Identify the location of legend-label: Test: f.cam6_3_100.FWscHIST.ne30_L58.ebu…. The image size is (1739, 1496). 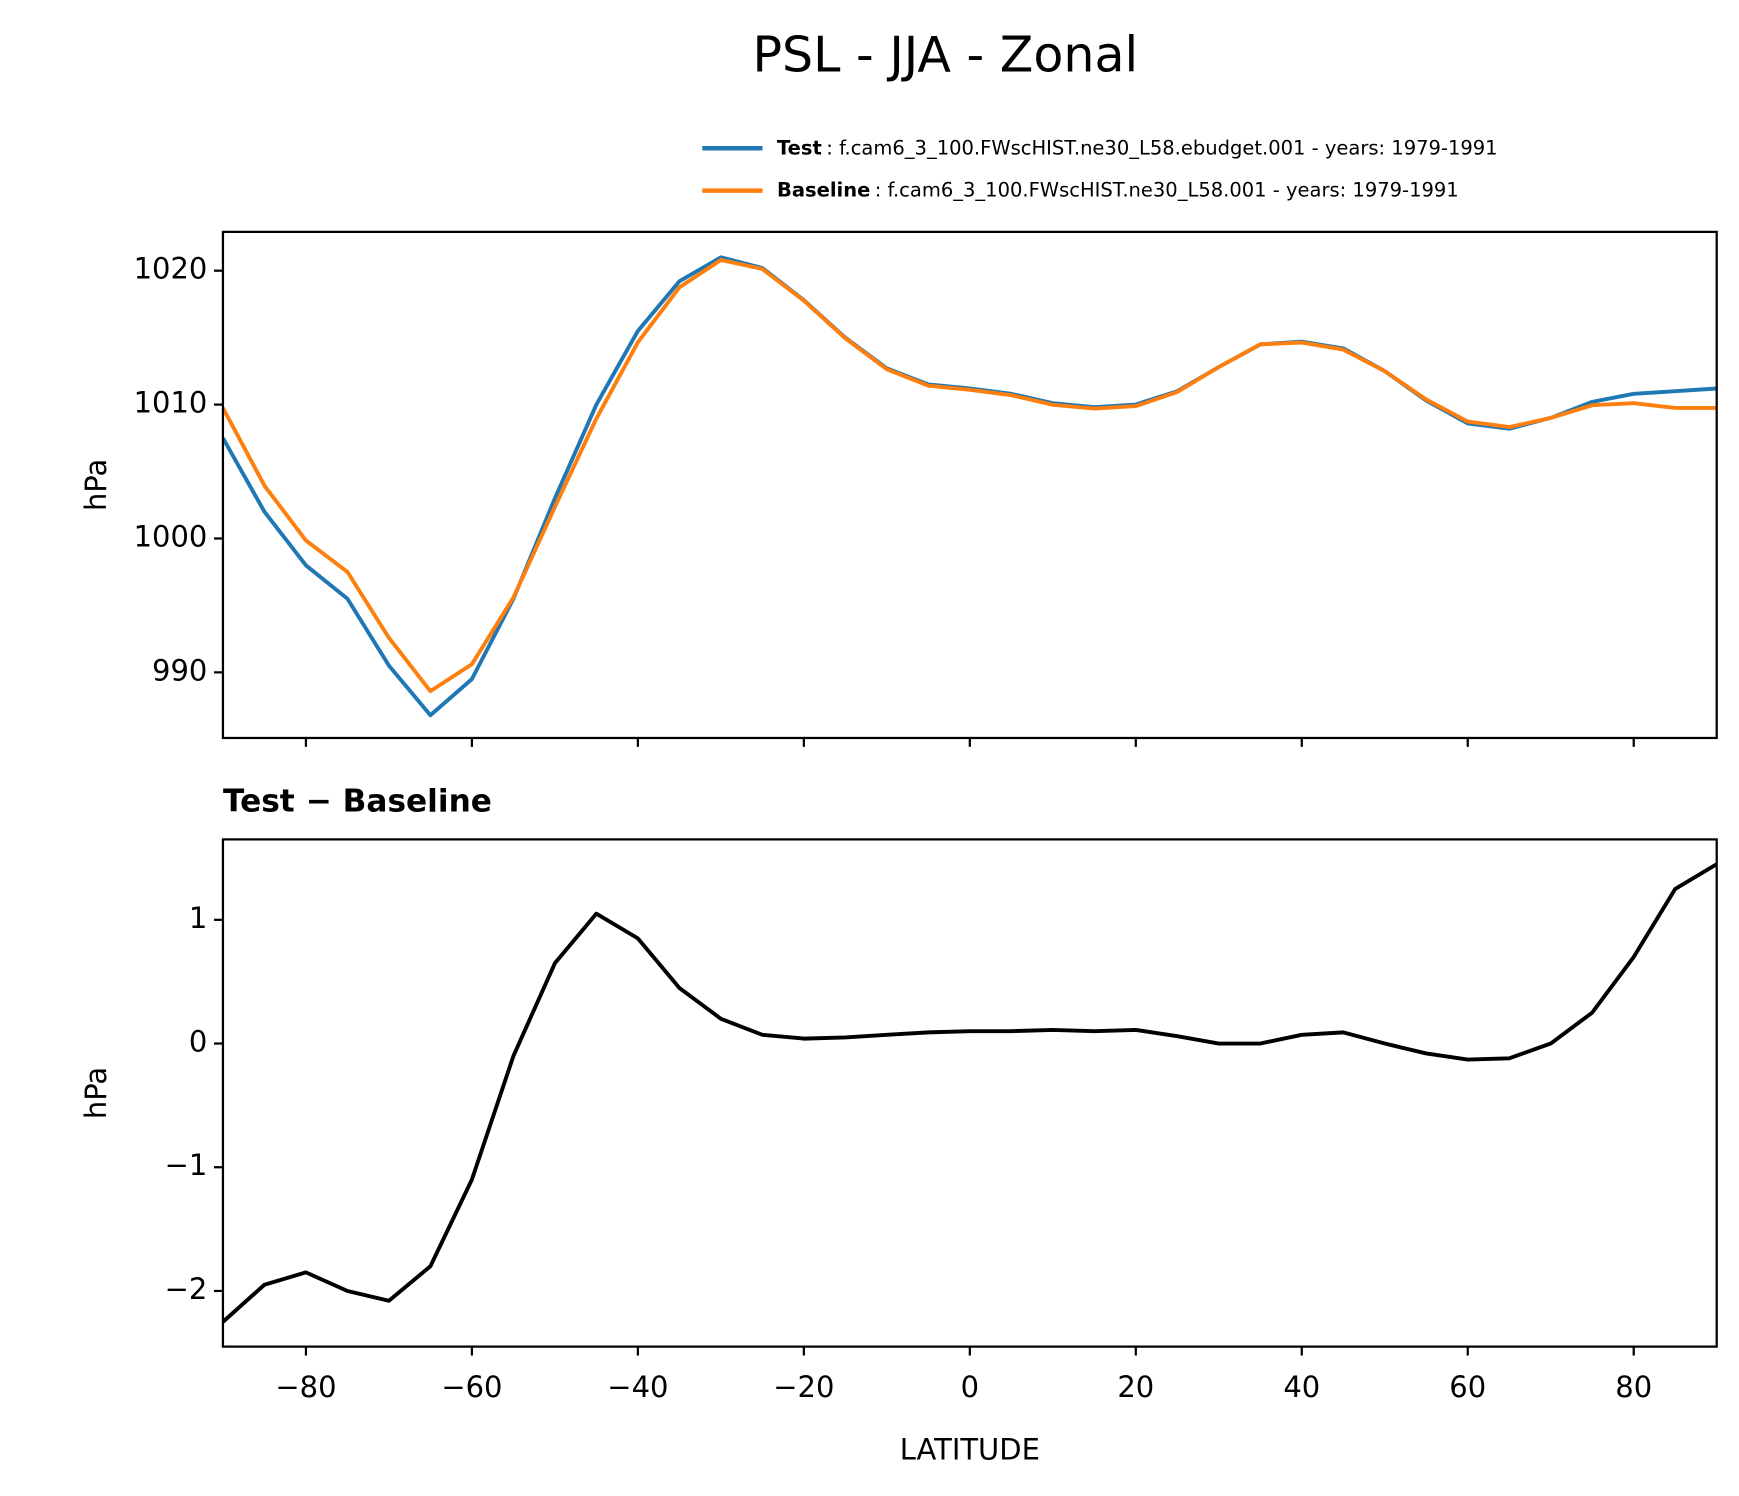
(1137, 147).